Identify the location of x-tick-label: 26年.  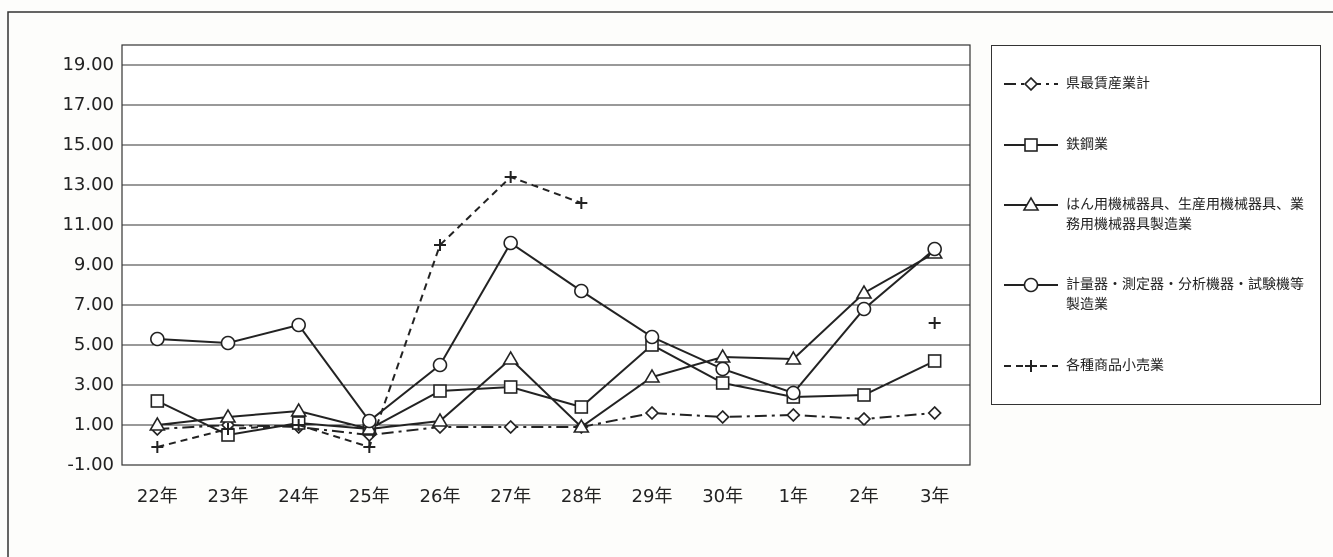
(440, 496).